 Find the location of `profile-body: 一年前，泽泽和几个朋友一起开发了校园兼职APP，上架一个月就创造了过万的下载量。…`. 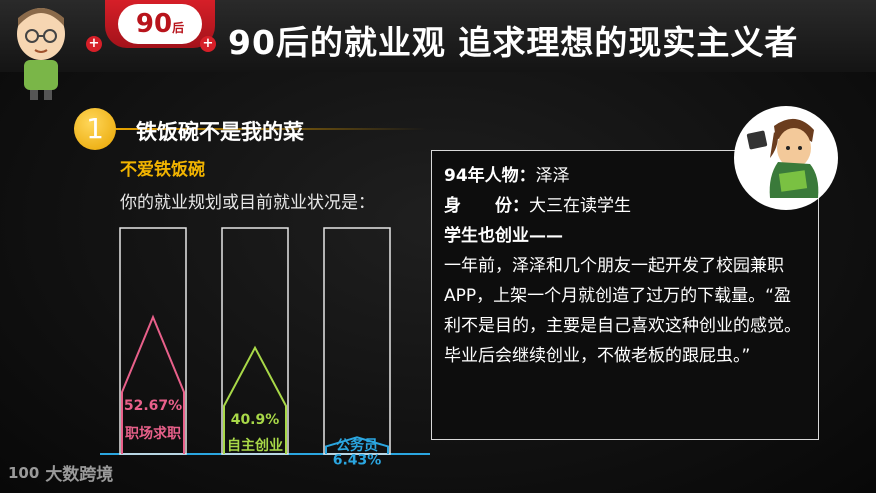

profile-body: 一年前，泽泽和几个朋友一起开发了校园兼职APP，上架一个月就创造了过万的下载量。… is located at coordinates (622, 311).